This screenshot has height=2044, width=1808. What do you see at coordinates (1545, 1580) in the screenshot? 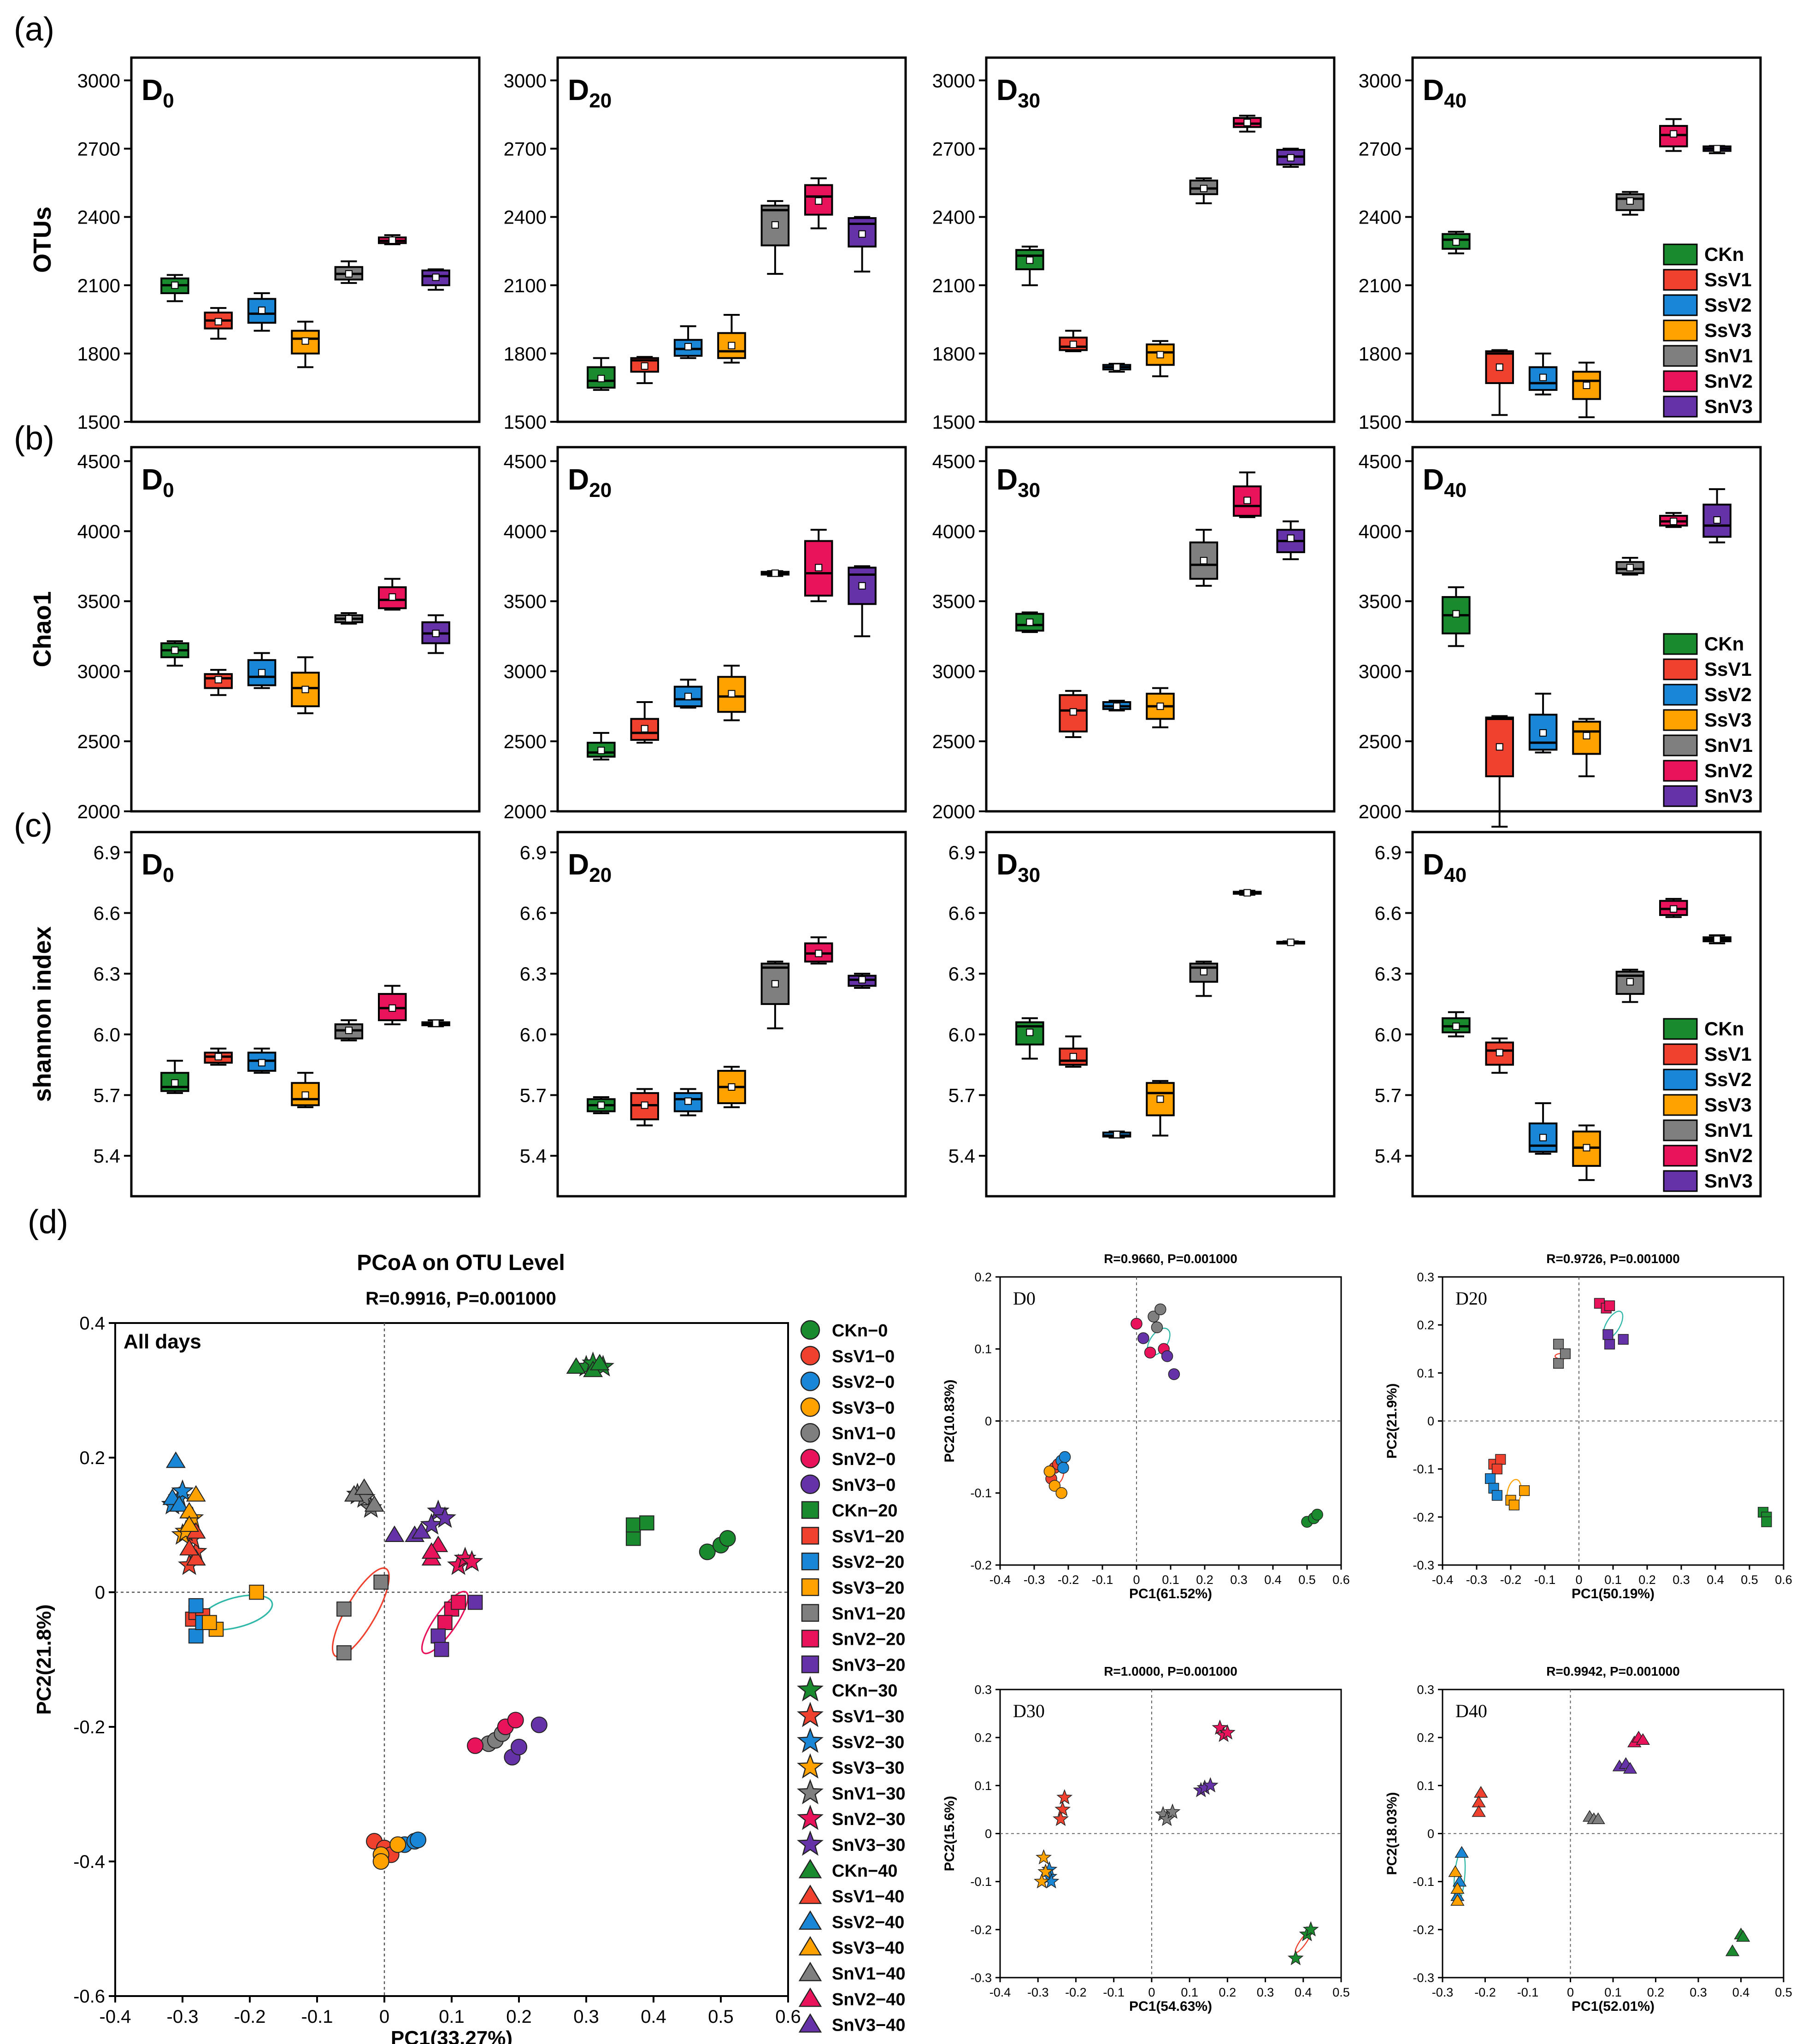
I see `x-tick-label: -0.1` at bounding box center [1545, 1580].